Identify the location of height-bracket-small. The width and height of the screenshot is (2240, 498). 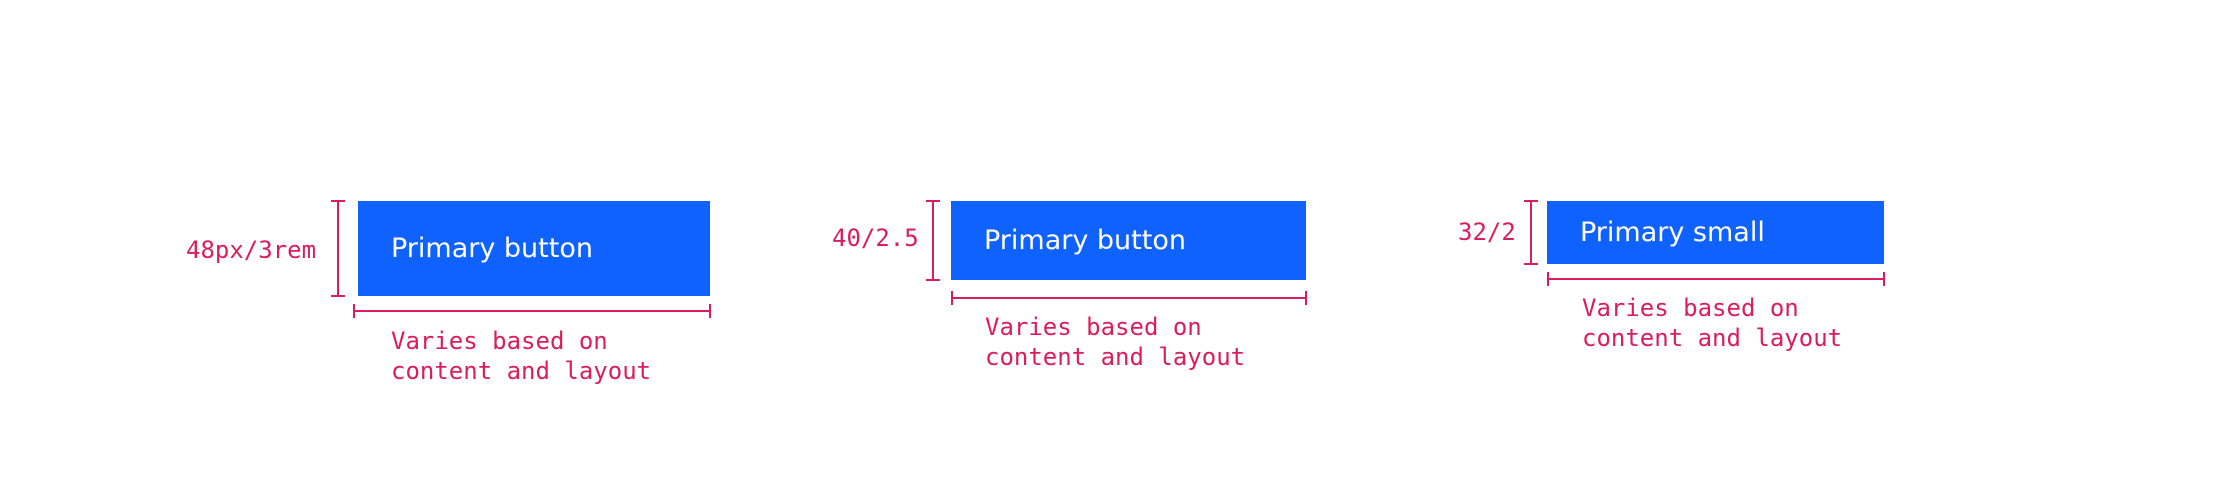
(1531, 232).